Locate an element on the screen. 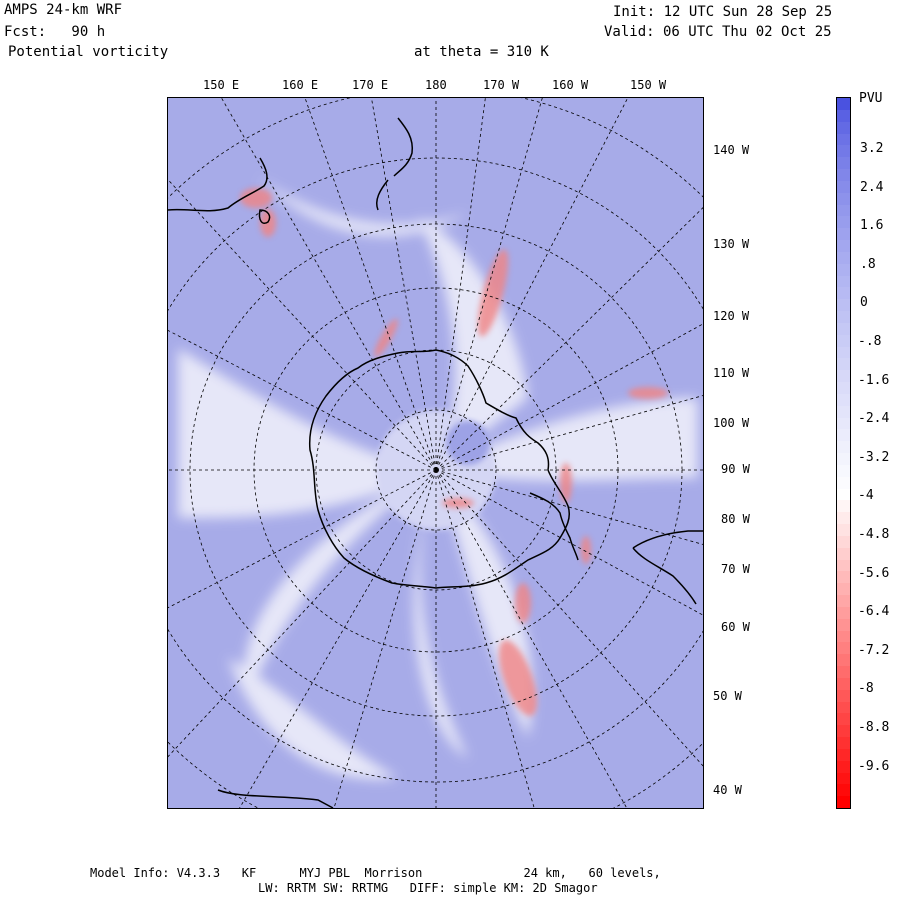 The height and width of the screenshot is (900, 900). forecast-hour: Fcst: 90 h is located at coordinates (55, 32).